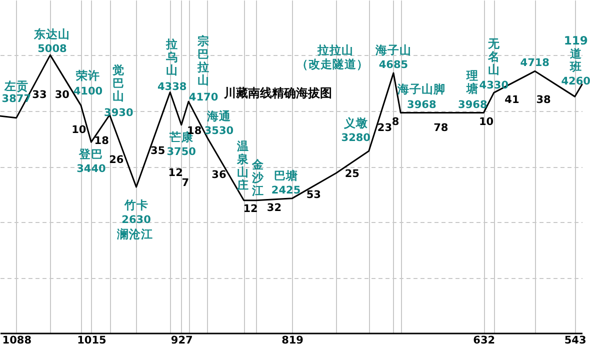 This screenshot has height=348, width=590. What do you see at coordinates (172, 87) in the screenshot?
I see `data-label: 4338` at bounding box center [172, 87].